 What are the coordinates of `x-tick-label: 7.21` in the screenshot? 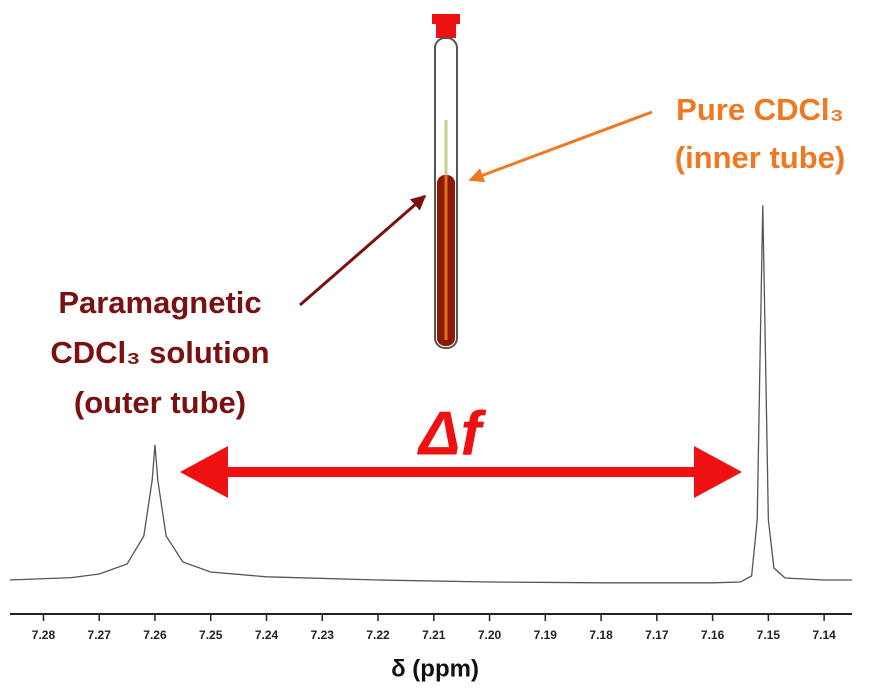 It's located at (434, 635).